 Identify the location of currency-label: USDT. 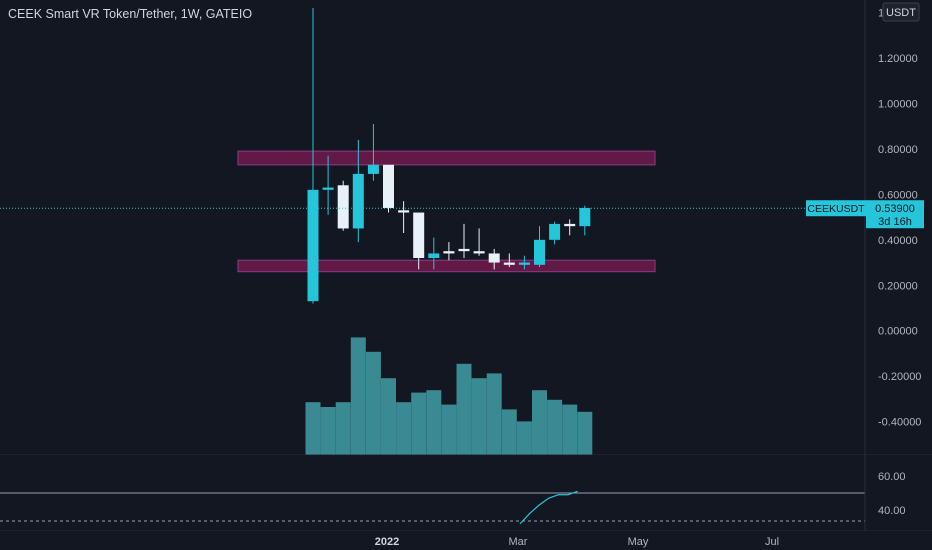
(901, 13).